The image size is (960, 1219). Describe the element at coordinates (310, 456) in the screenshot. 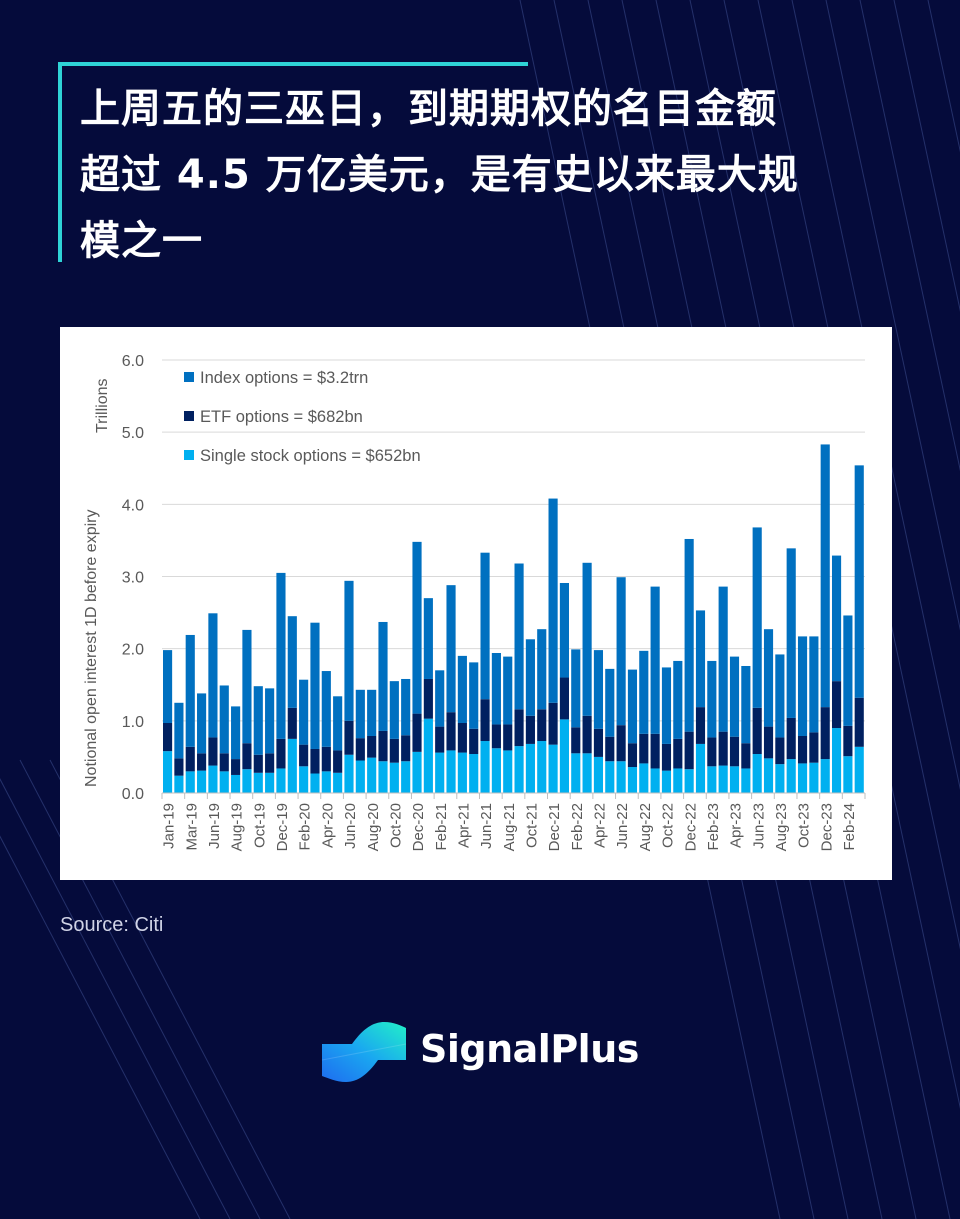

I see `legend-label: Single stock options = $652bn` at that location.